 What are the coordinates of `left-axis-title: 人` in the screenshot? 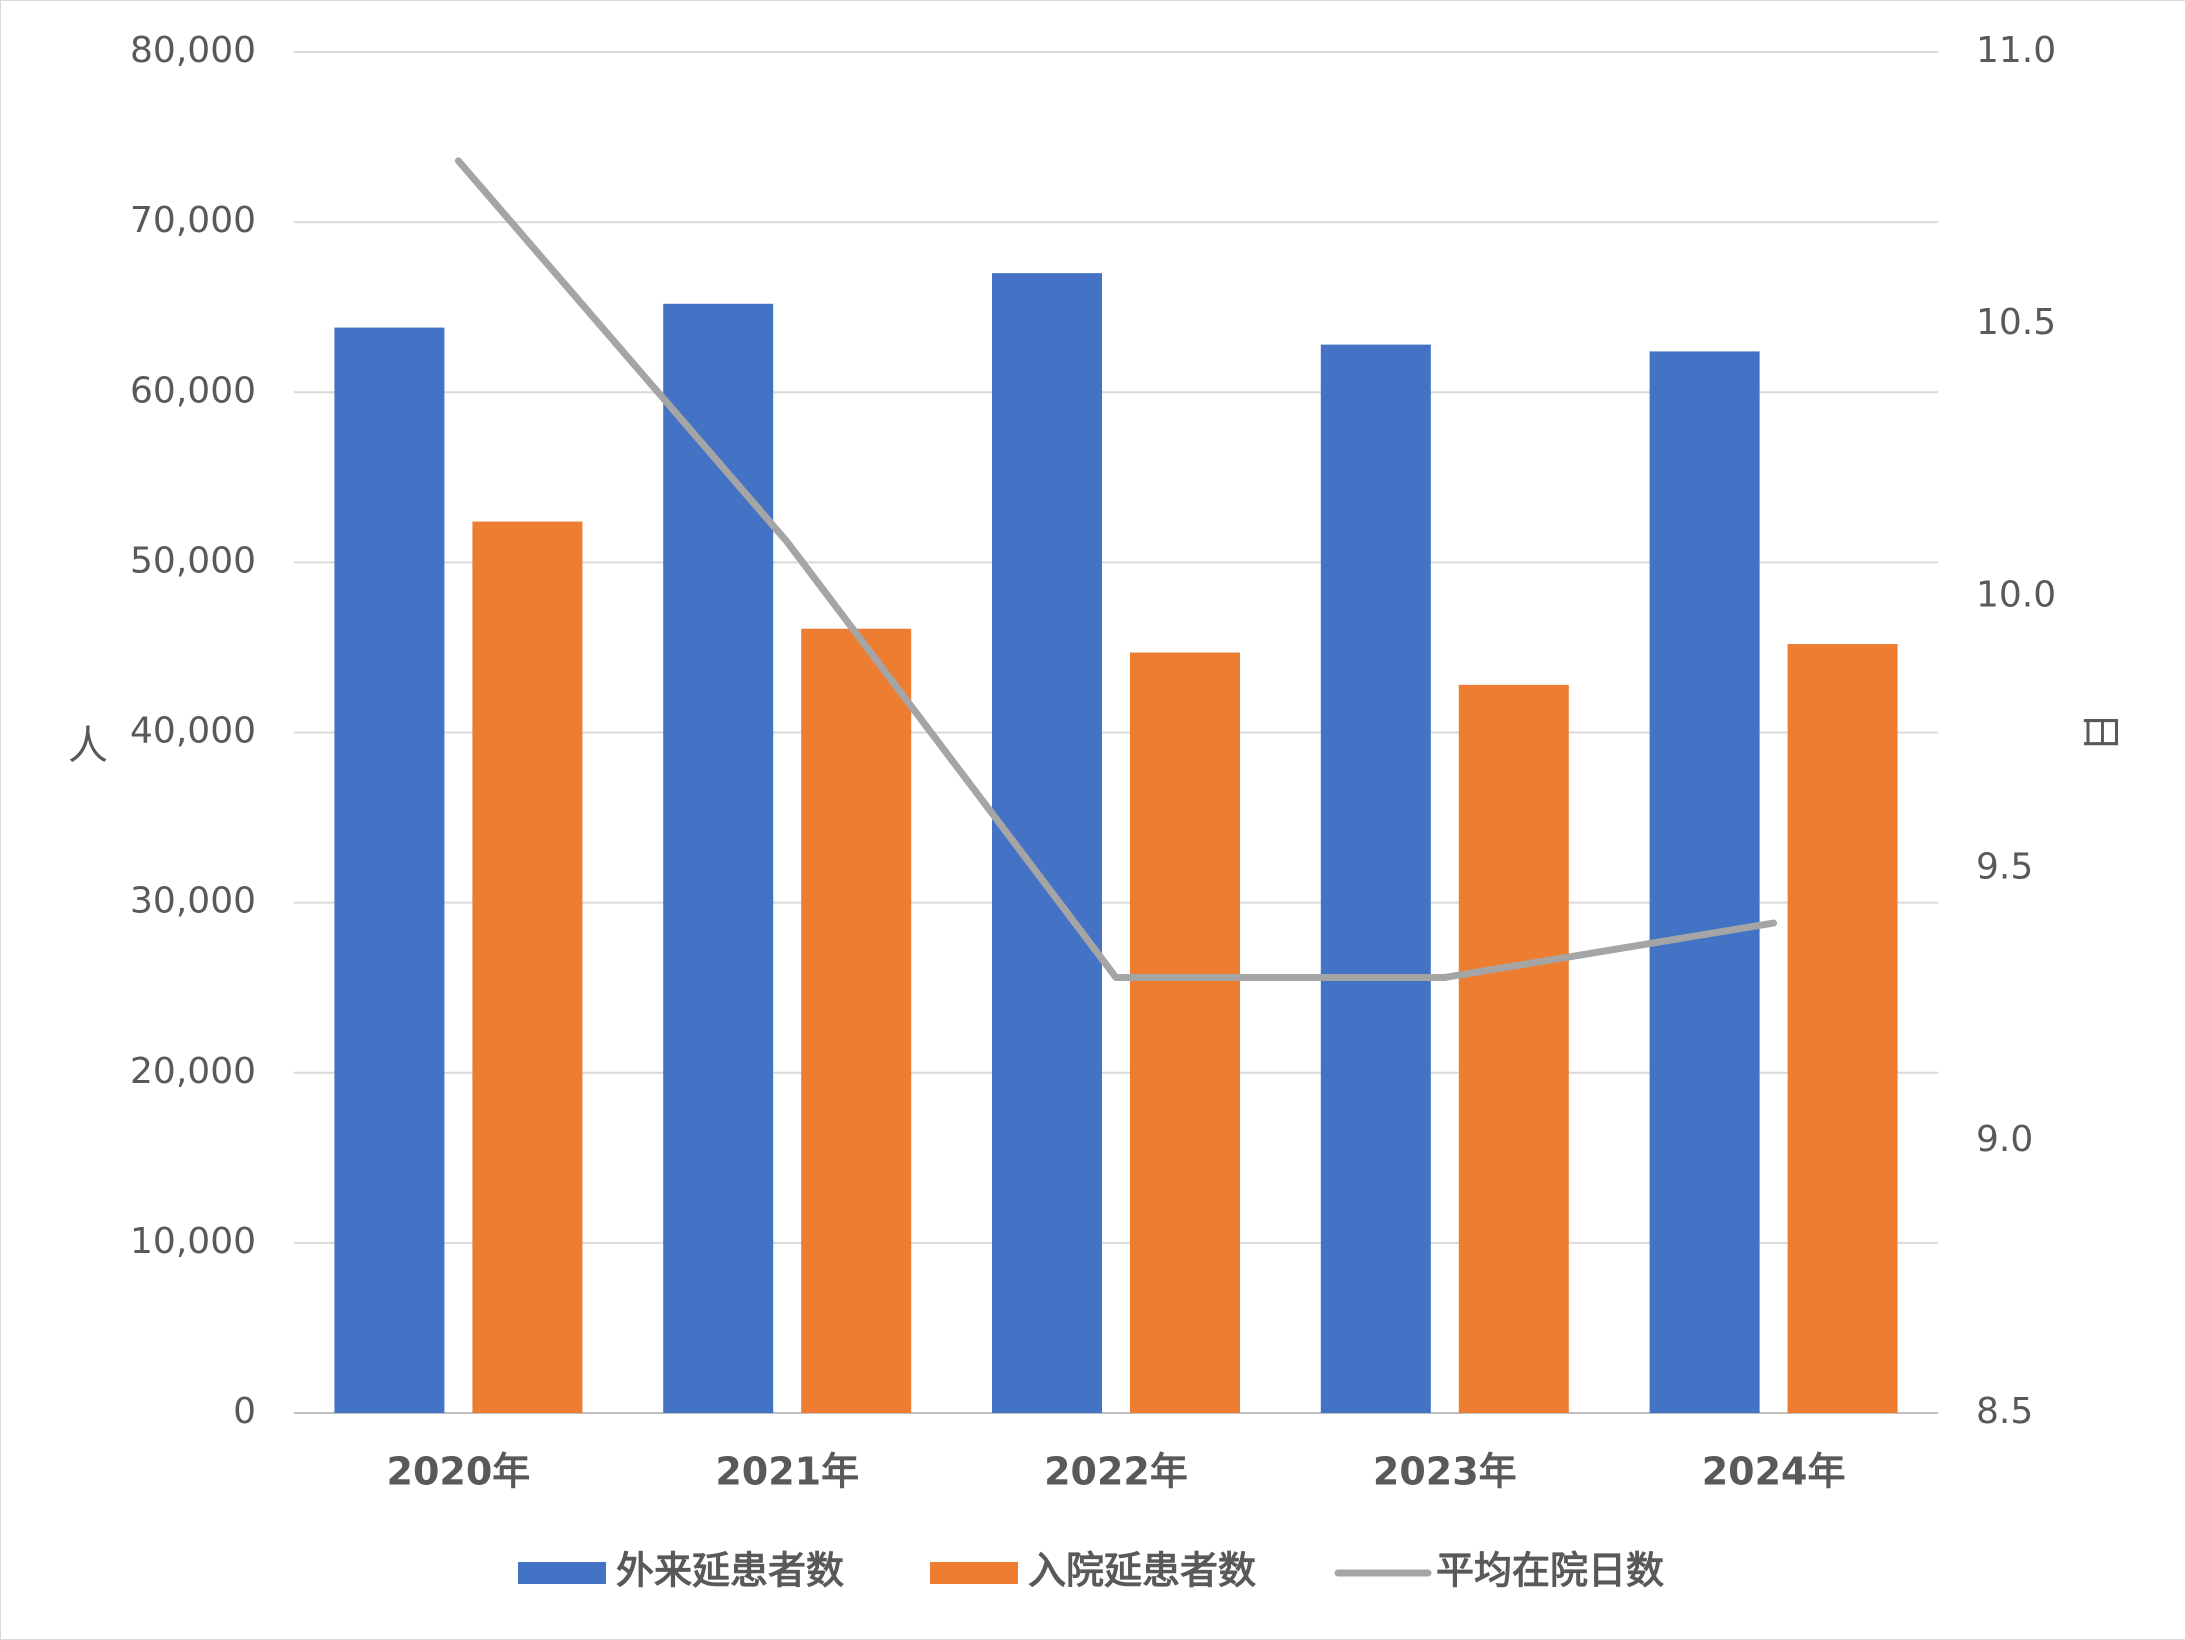 It's located at (88, 746).